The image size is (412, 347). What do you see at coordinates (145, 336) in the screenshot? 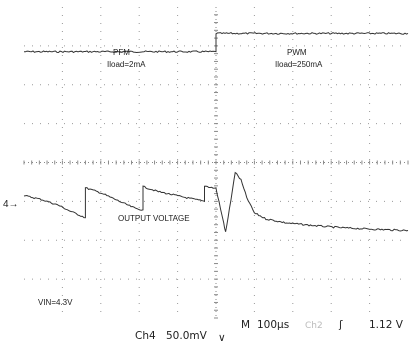
I see `channel-label: Ch4` at bounding box center [145, 336].